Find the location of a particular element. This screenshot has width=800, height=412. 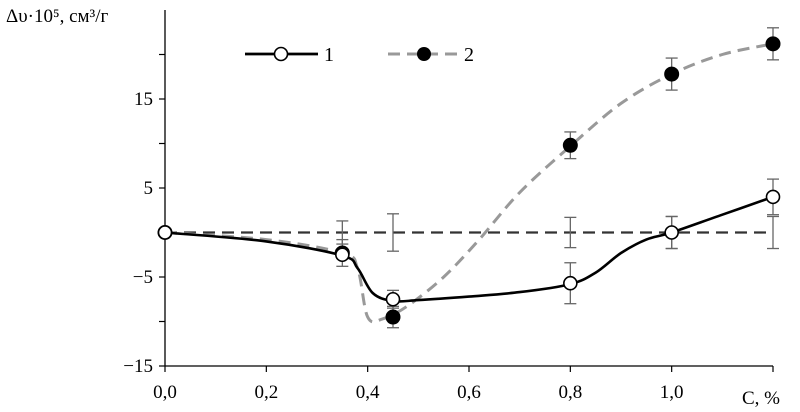

y-tick-label: 15 is located at coordinates (143, 99).